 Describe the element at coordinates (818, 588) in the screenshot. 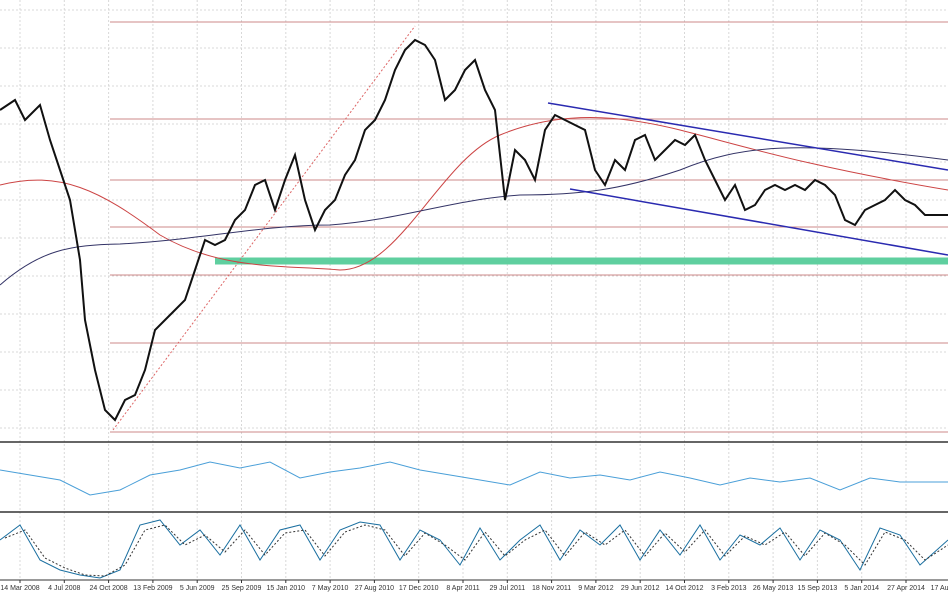

I see `x-tick-label: 15 Sep 2013` at that location.